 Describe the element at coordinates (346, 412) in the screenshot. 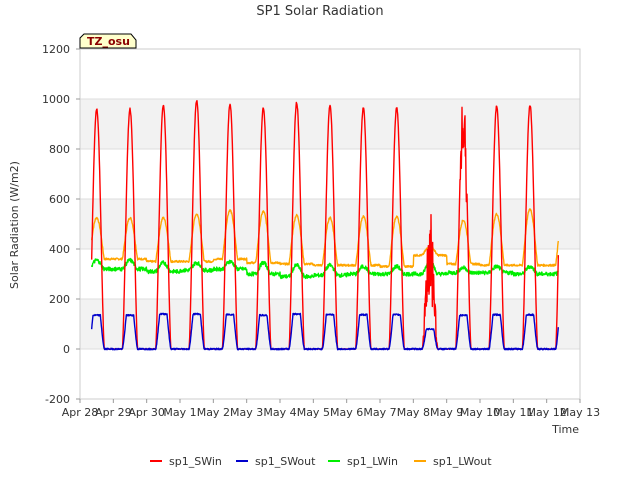

I see `x-tick-label: May 6` at that location.